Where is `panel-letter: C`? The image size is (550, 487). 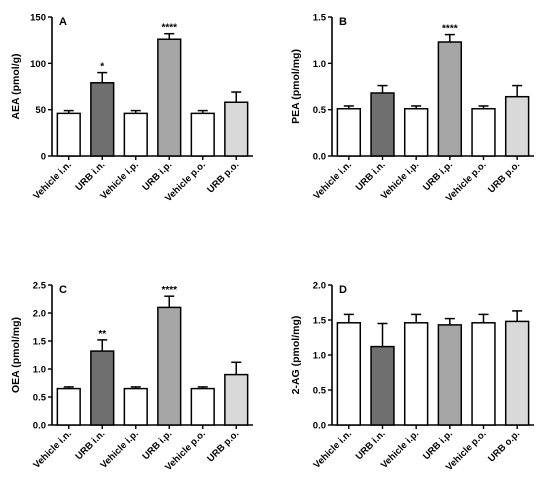
panel-letter: C is located at coordinates (63, 290).